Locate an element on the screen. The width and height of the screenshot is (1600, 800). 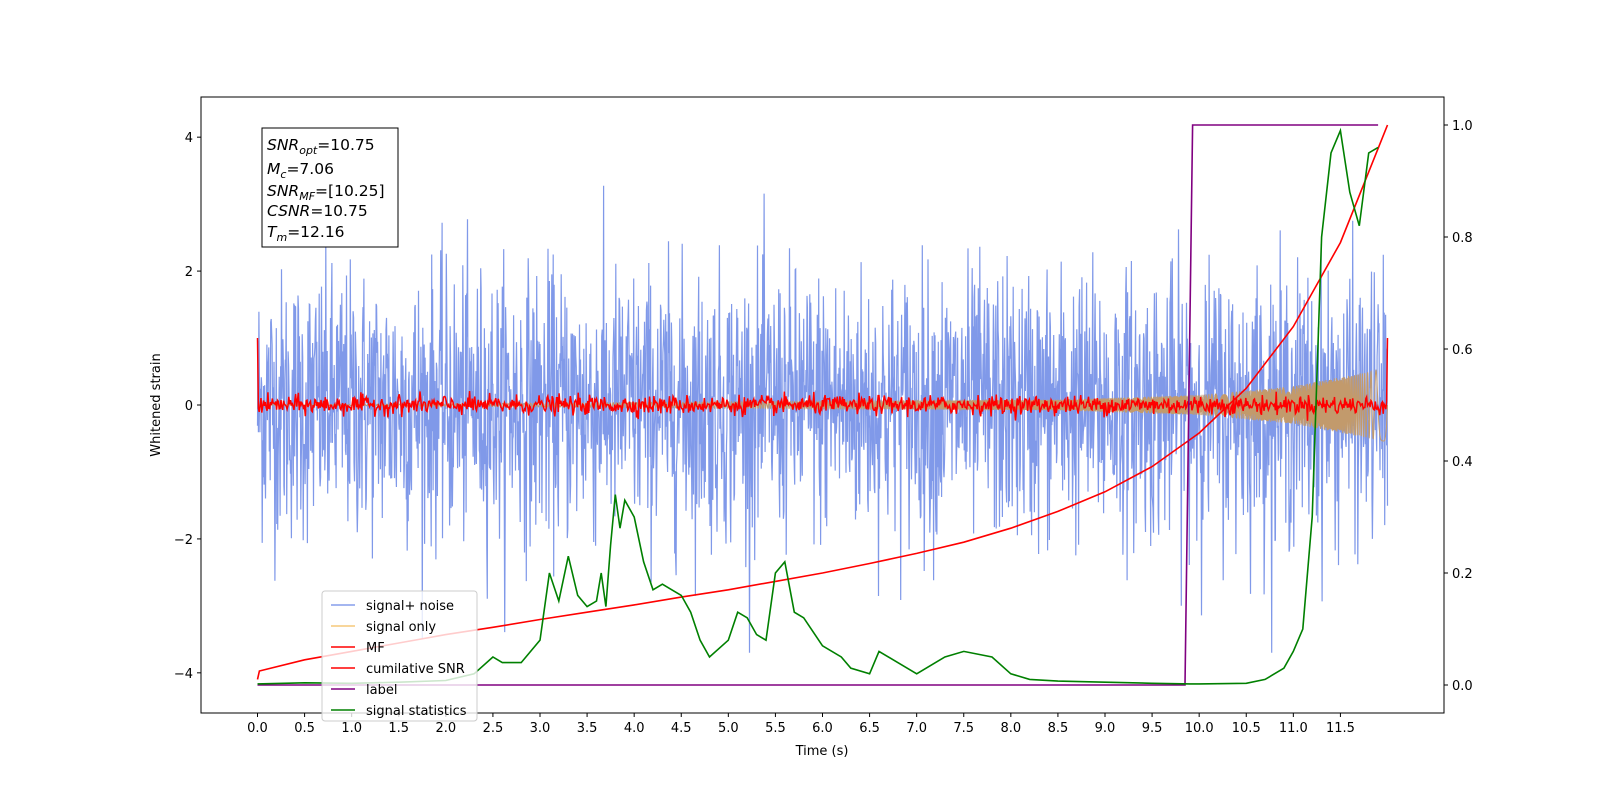
x-tick-label: 0.5 is located at coordinates (304, 728).